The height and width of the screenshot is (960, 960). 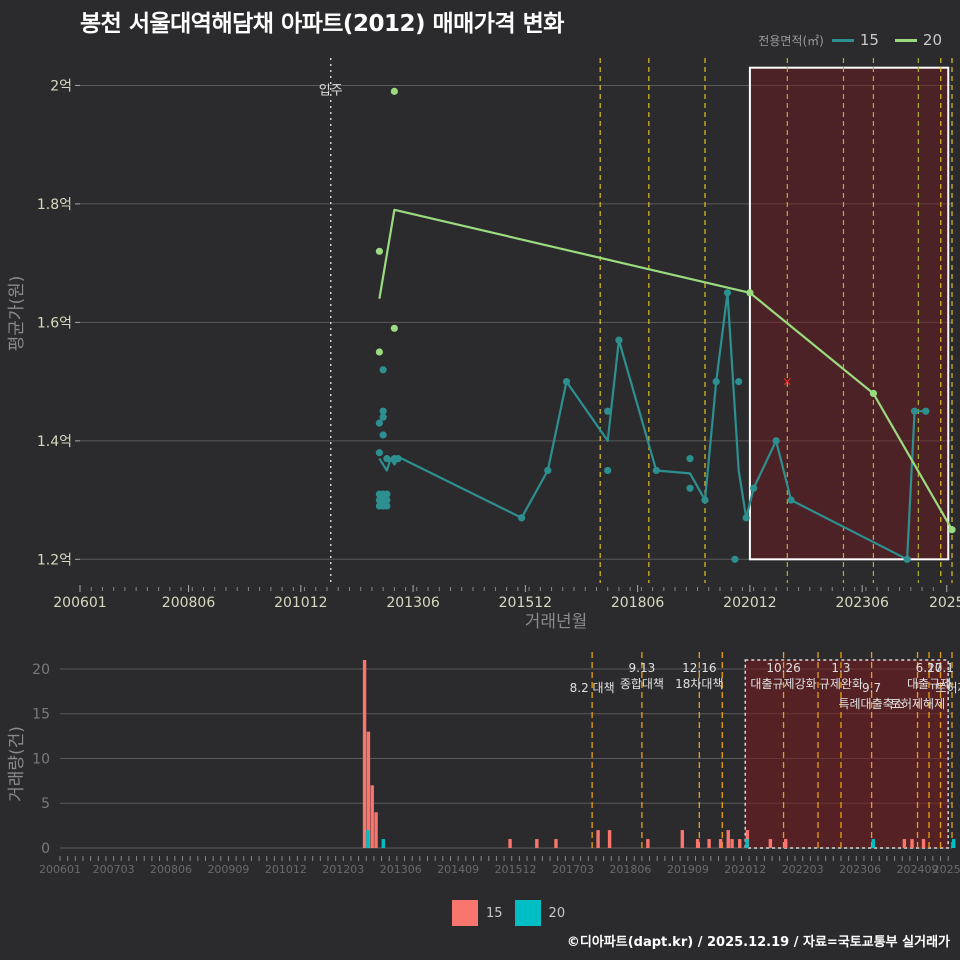 I want to click on y-tick-label: 1.8억, so click(x=54, y=205).